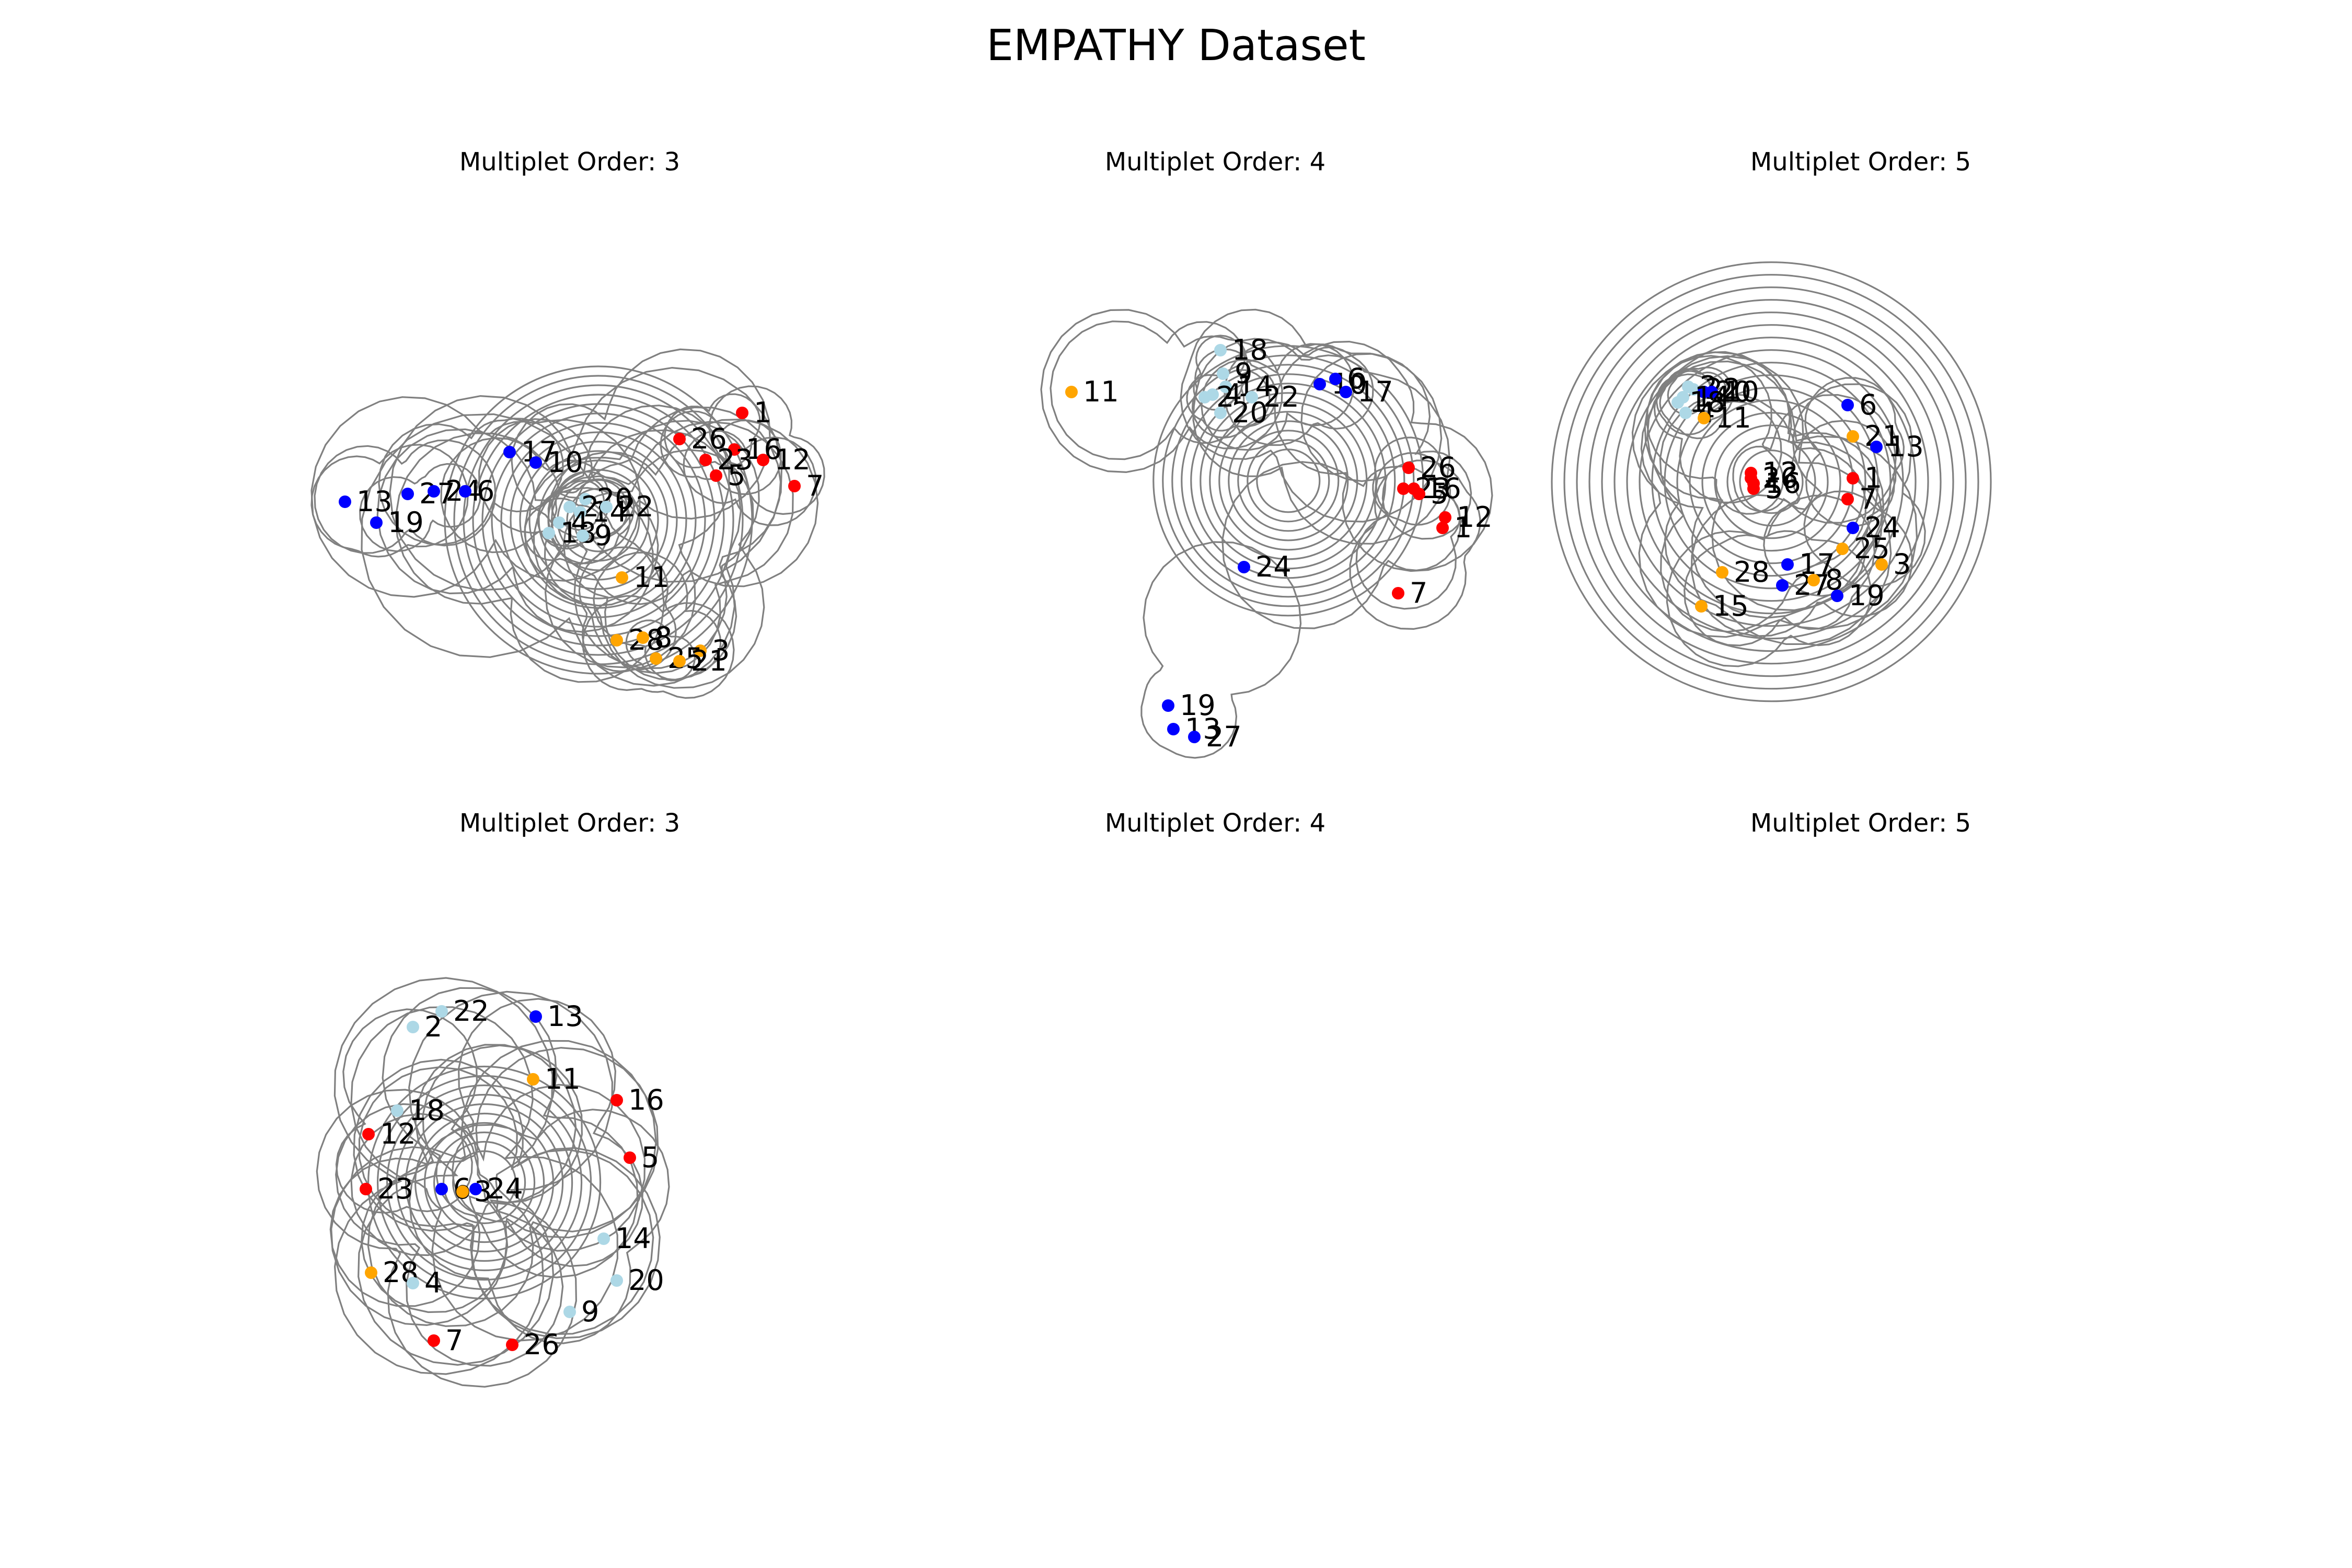 The width and height of the screenshot is (2352, 1568). Describe the element at coordinates (736, 475) in the screenshot. I see `node-label-5: 5` at that location.